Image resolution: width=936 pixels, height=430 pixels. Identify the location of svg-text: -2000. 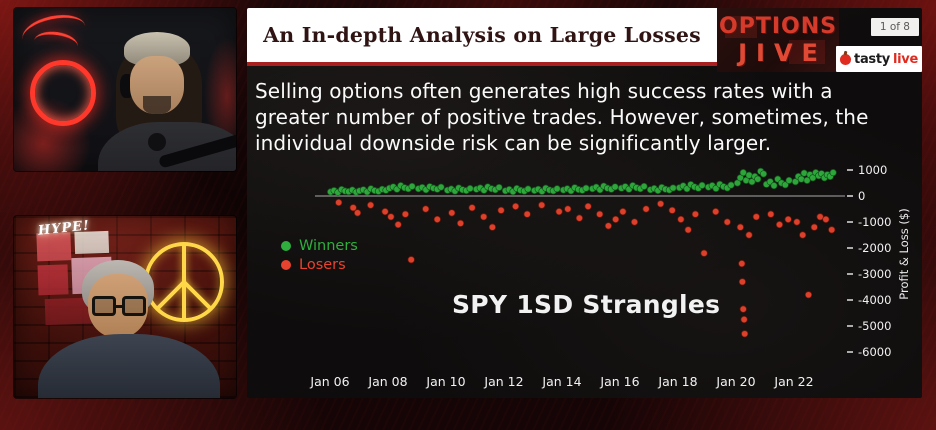
(874, 248).